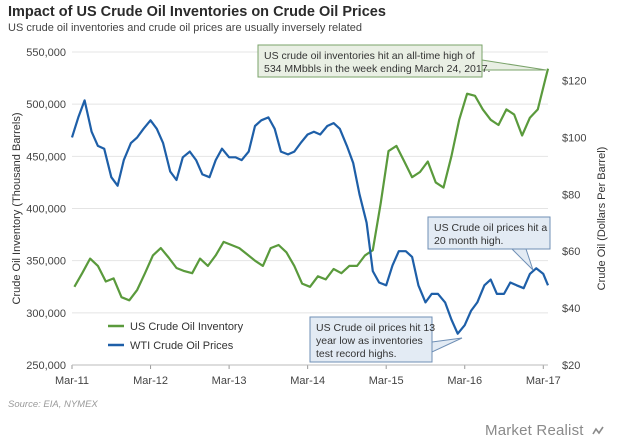 Image resolution: width=620 pixels, height=443 pixels. I want to click on y-right-tick-label: $80, so click(571, 195).